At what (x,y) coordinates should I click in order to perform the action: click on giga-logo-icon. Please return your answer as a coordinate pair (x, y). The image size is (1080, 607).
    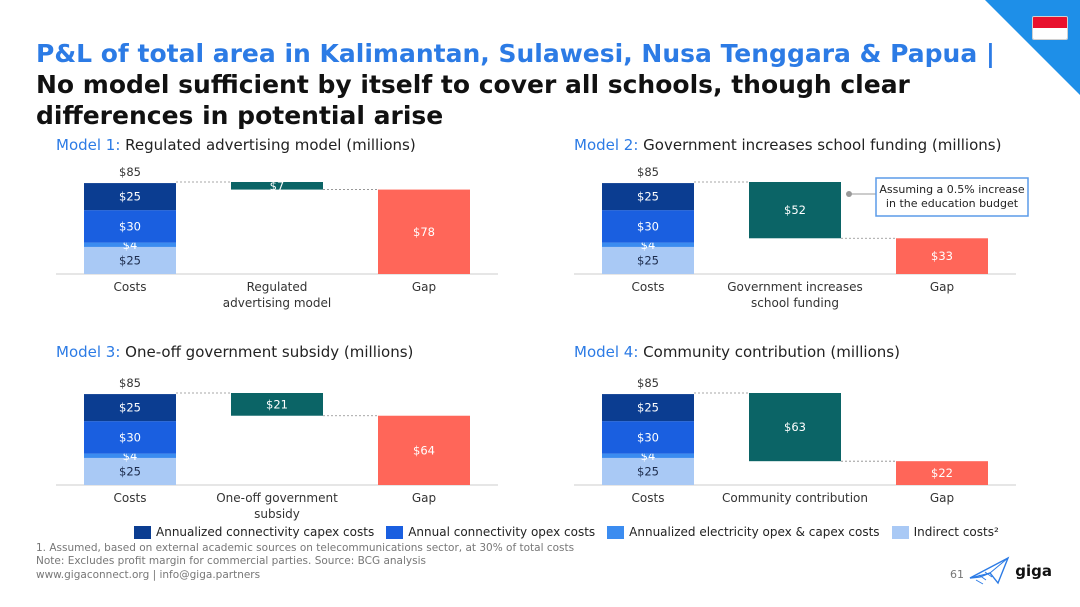
    Looking at the image, I should click on (989, 570).